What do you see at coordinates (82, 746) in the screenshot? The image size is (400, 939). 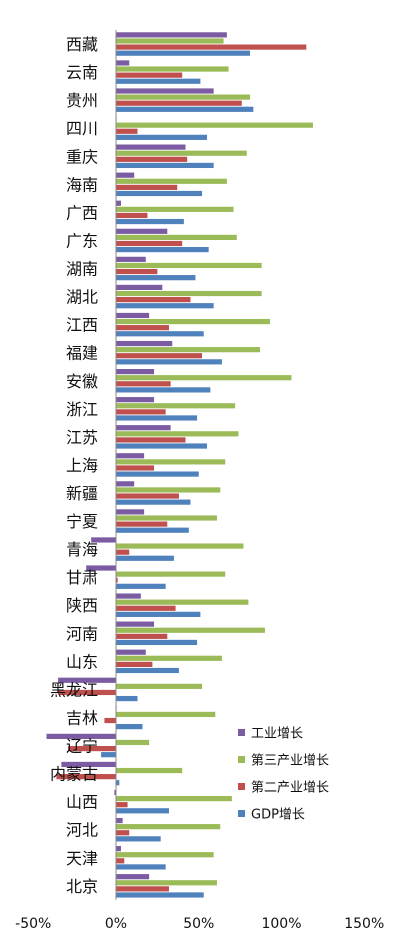 I see `category-label: 辽宁` at bounding box center [82, 746].